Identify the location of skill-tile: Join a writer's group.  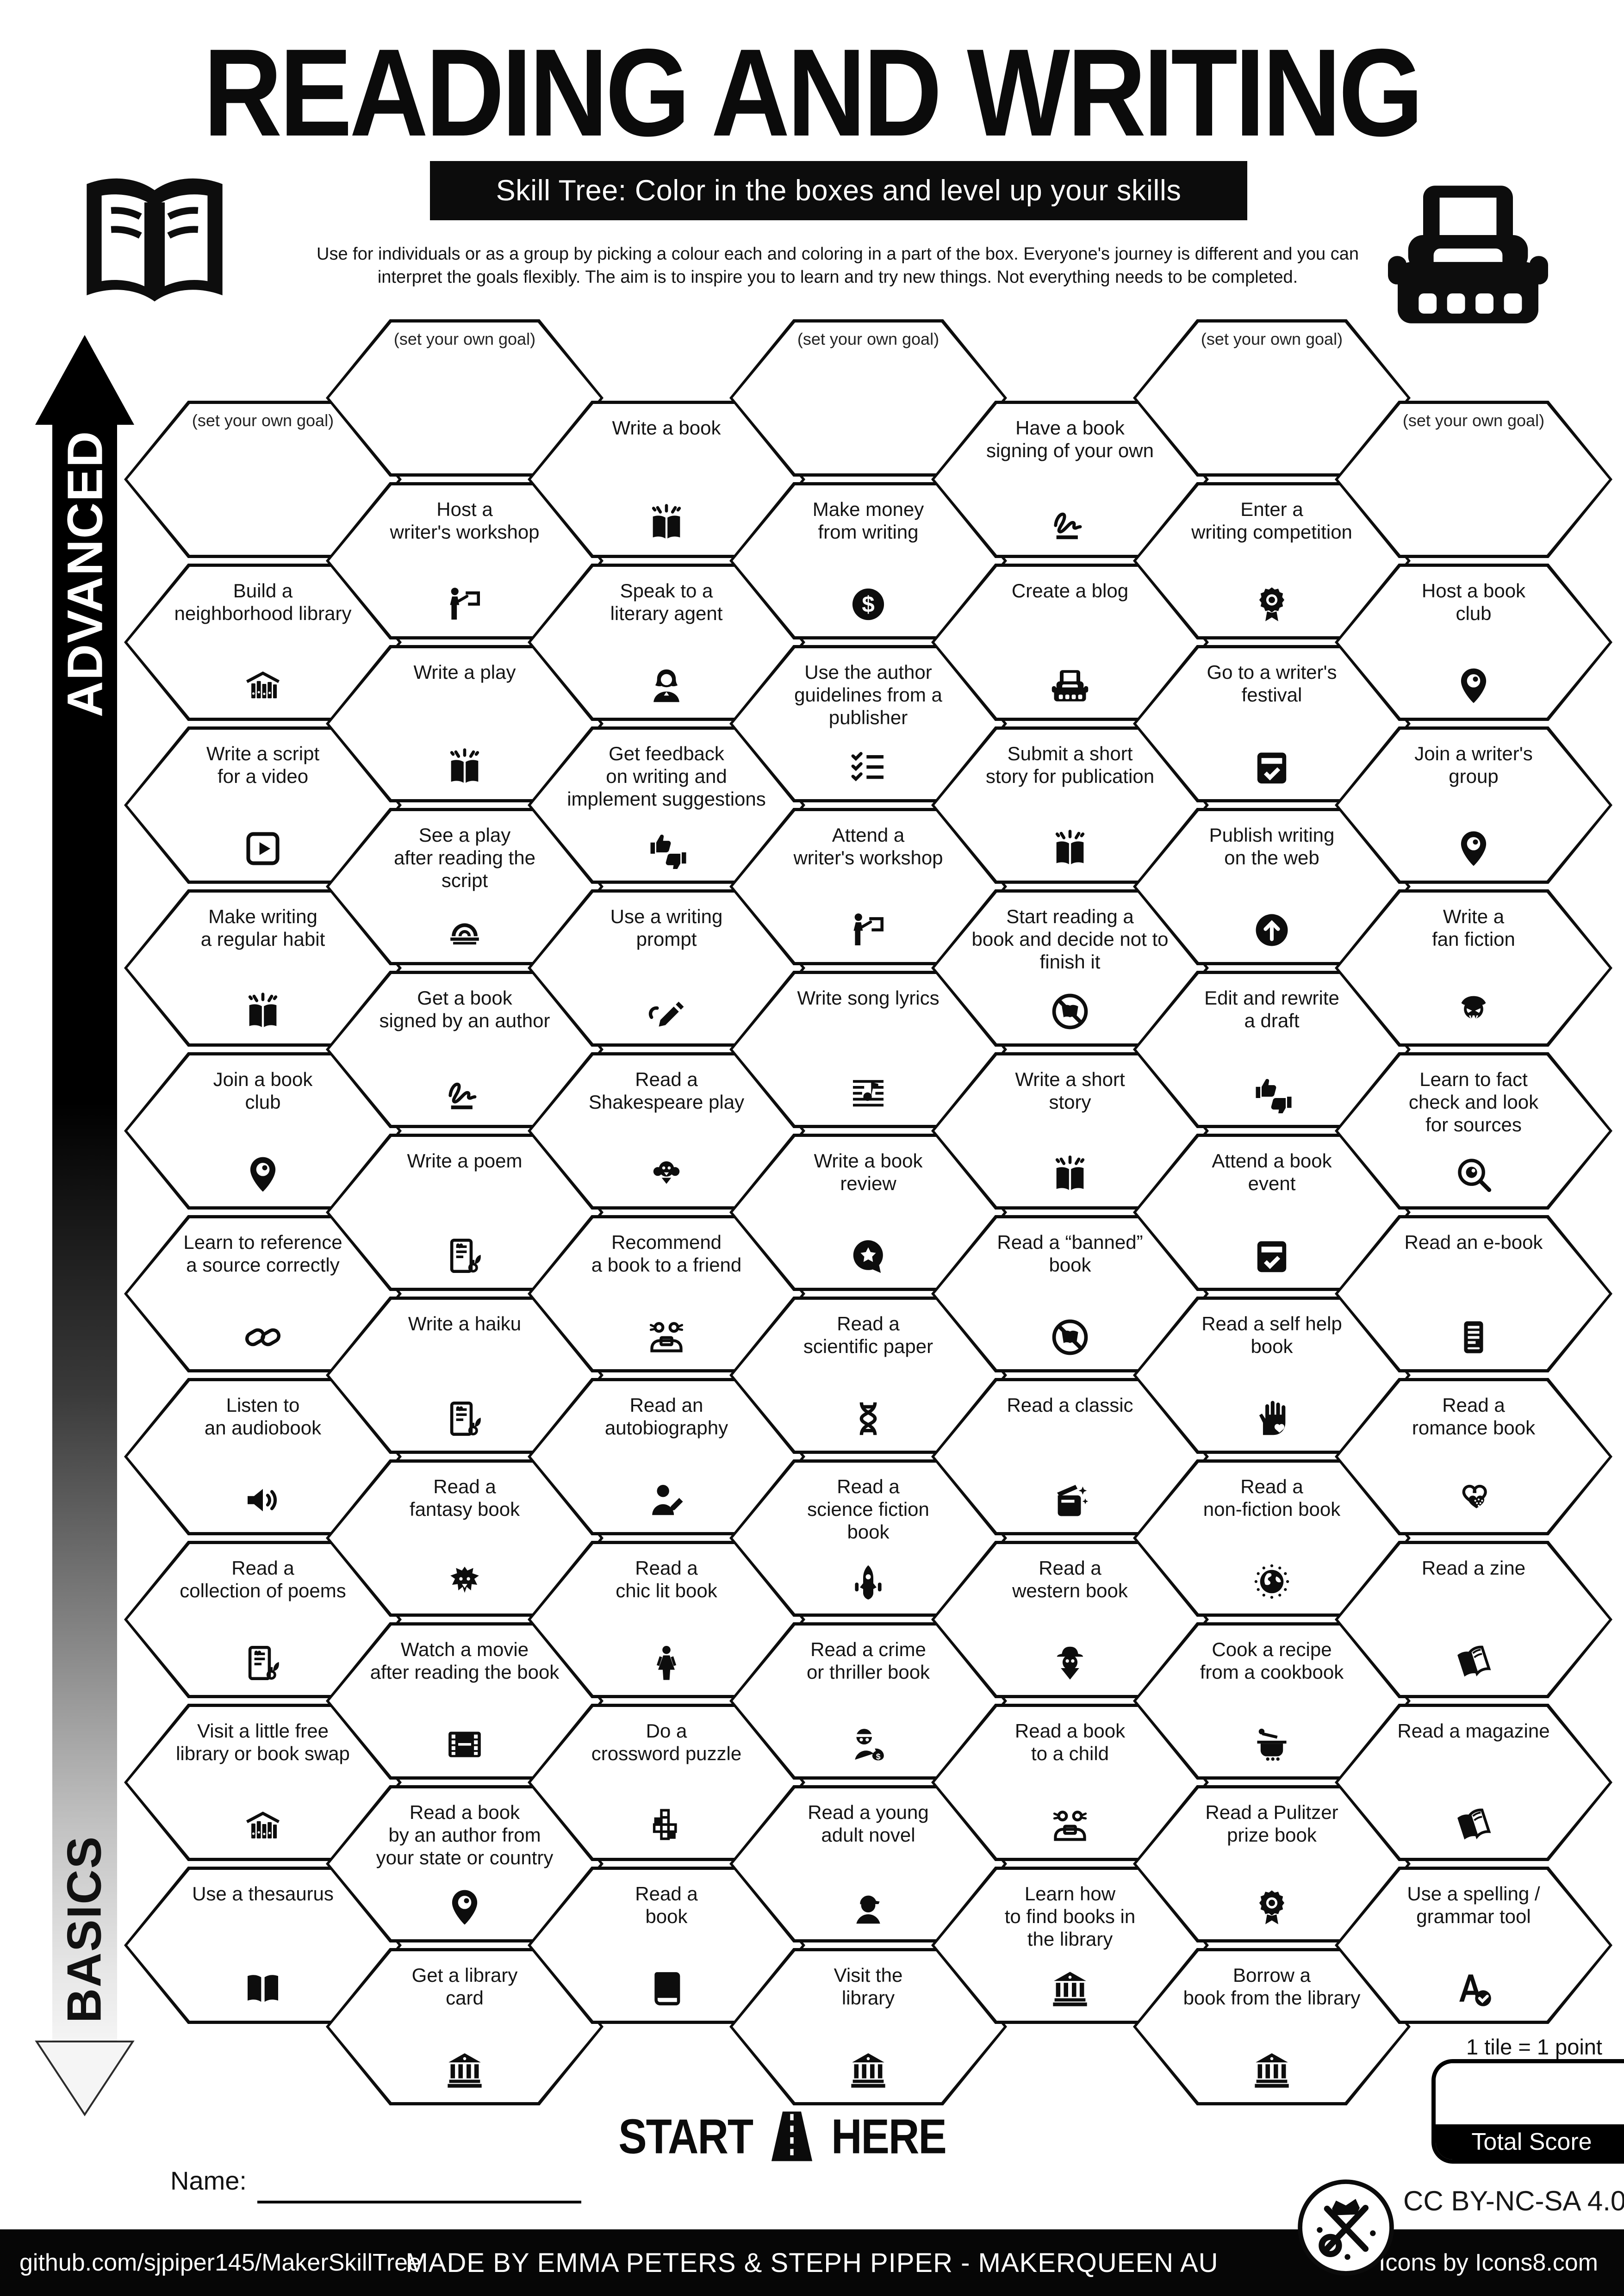
(1473, 805).